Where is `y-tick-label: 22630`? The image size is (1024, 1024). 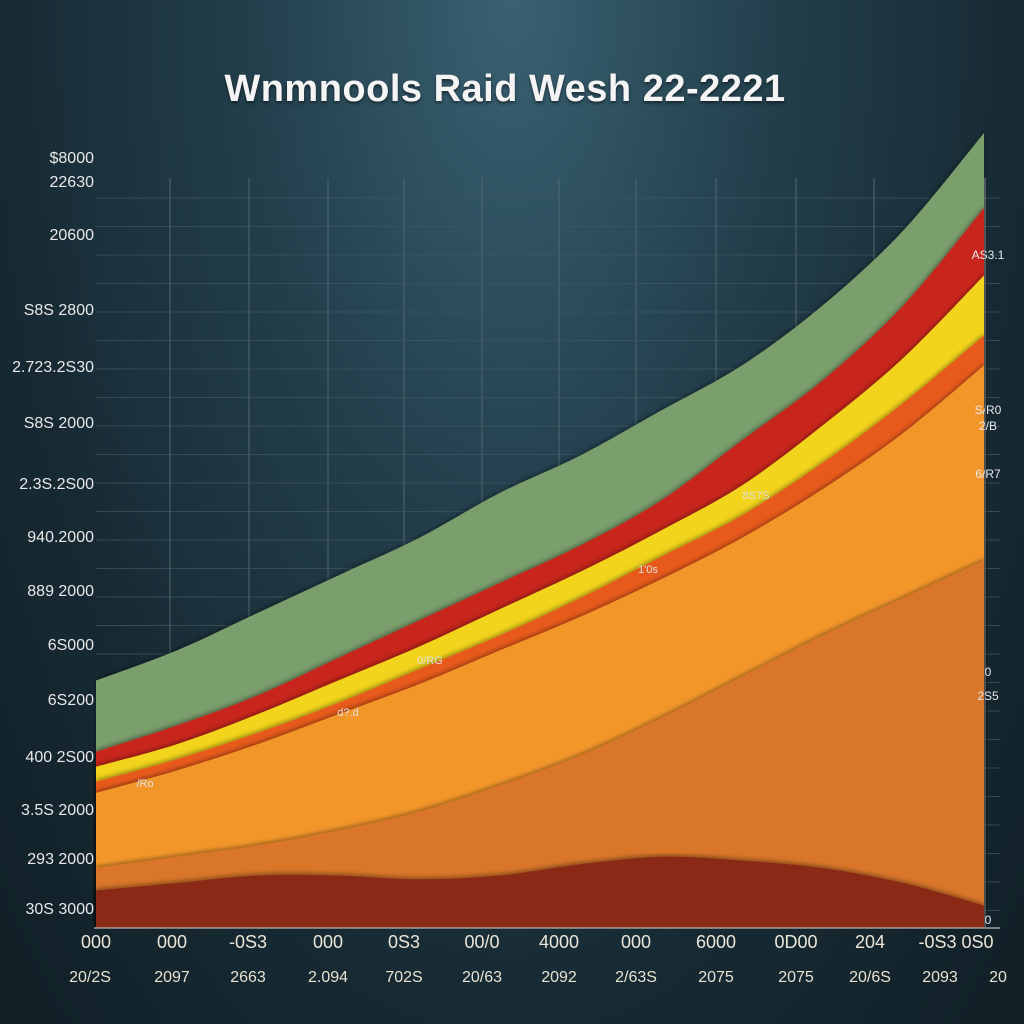
y-tick-label: 22630 is located at coordinates (72, 182).